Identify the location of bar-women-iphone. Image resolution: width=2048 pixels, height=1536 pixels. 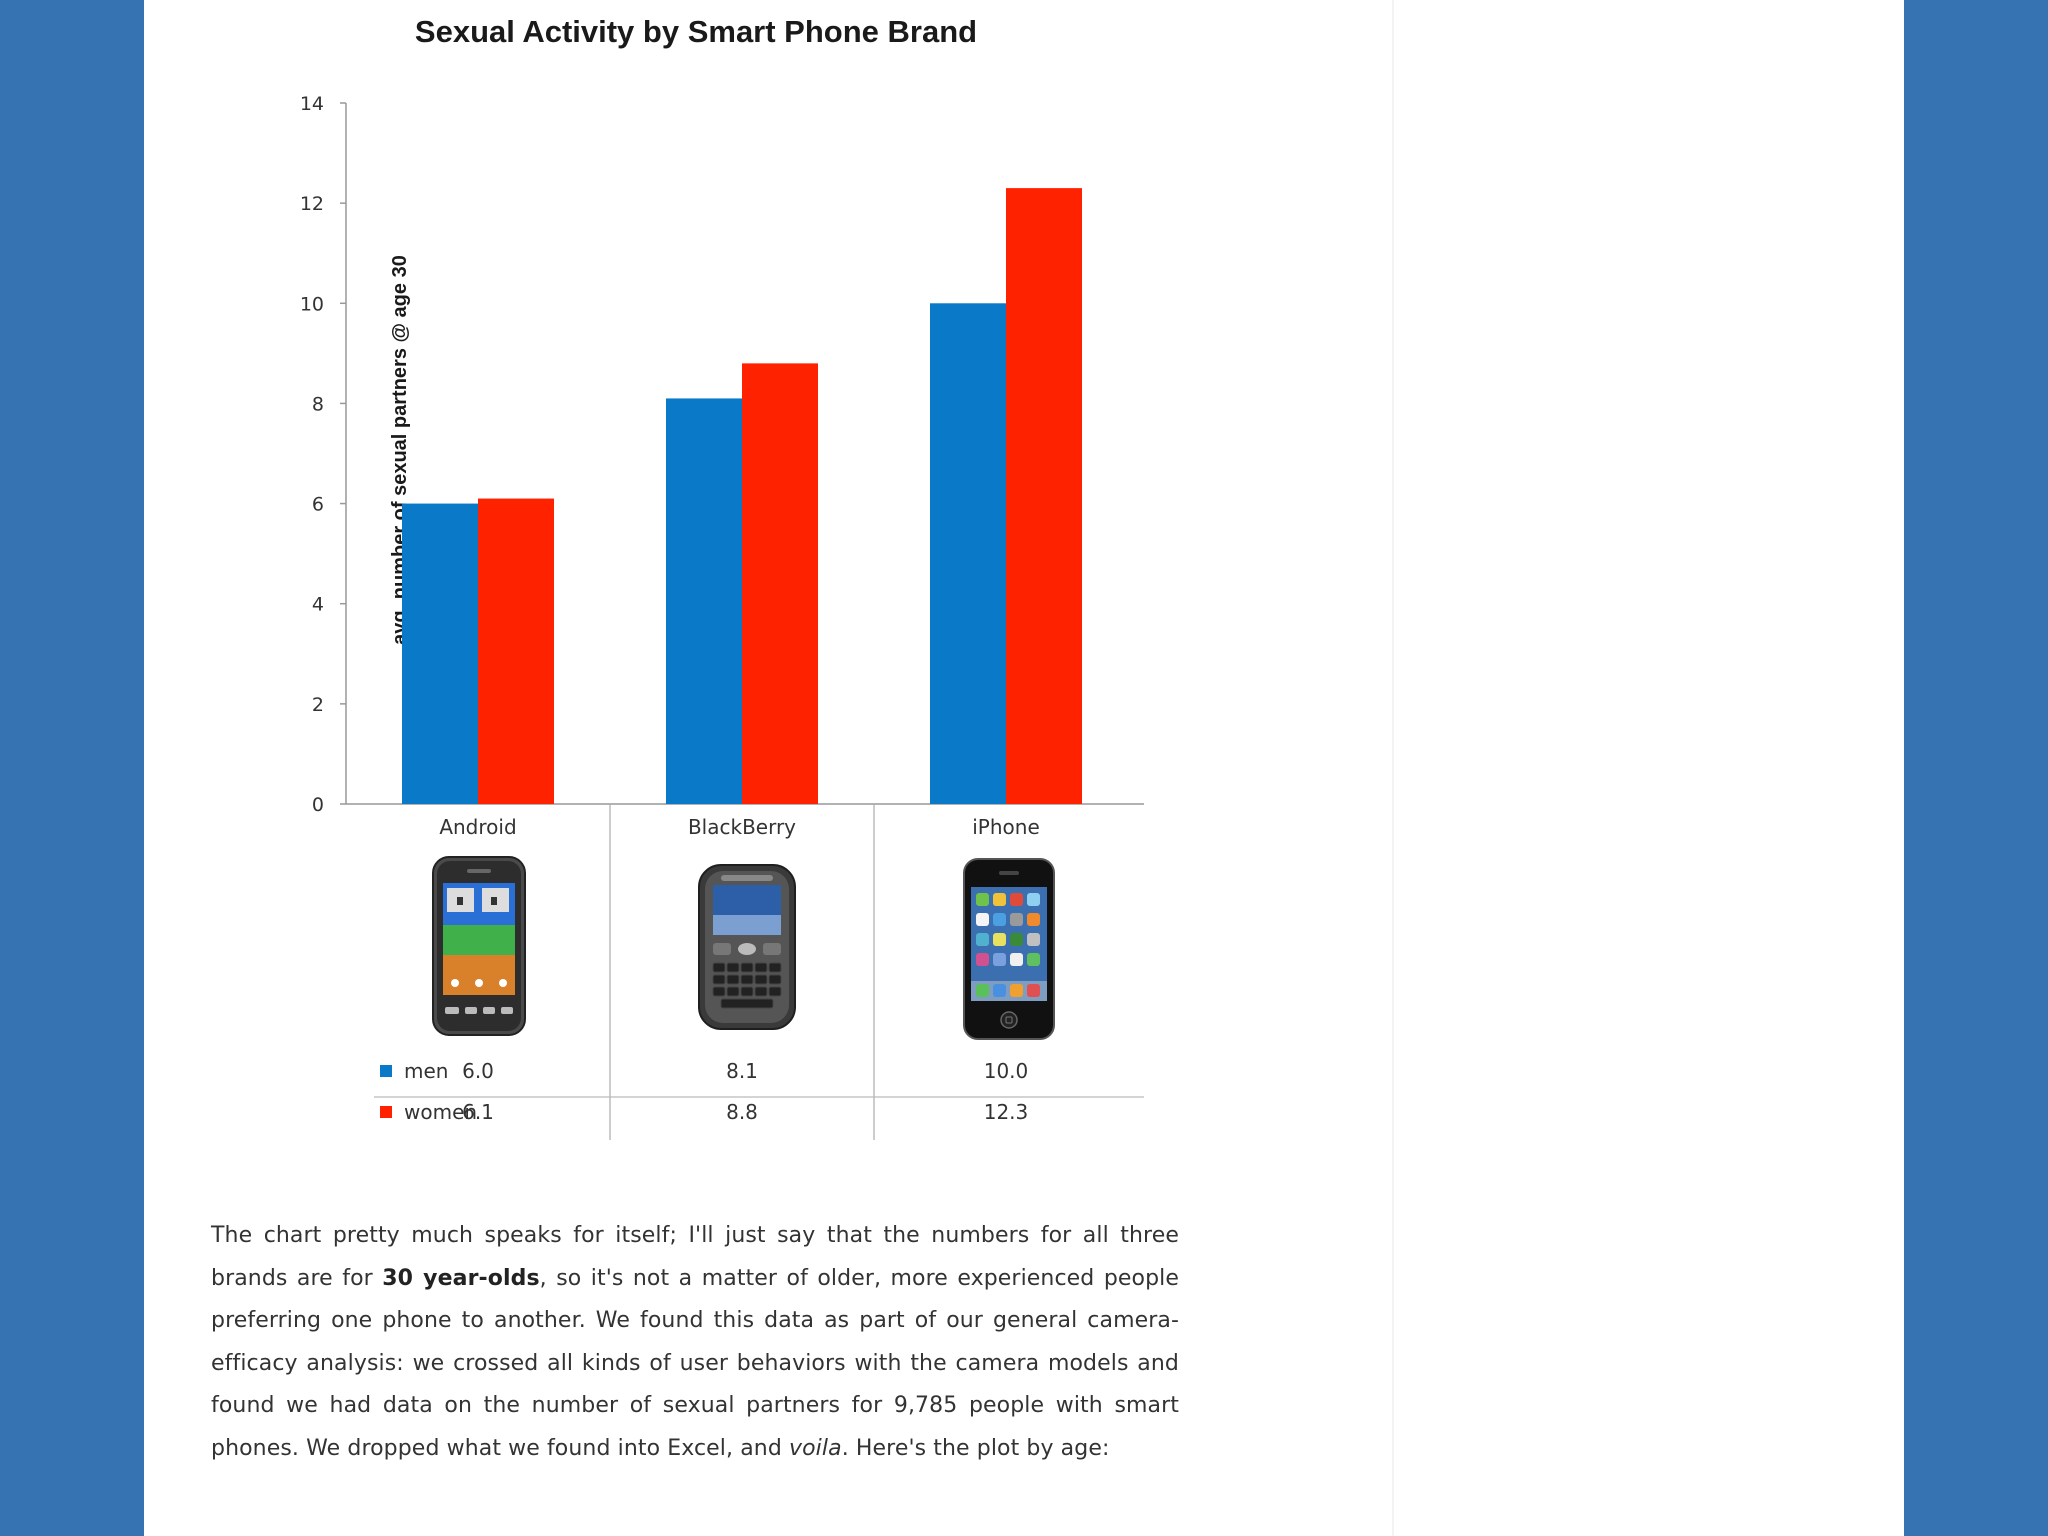
(1044, 496).